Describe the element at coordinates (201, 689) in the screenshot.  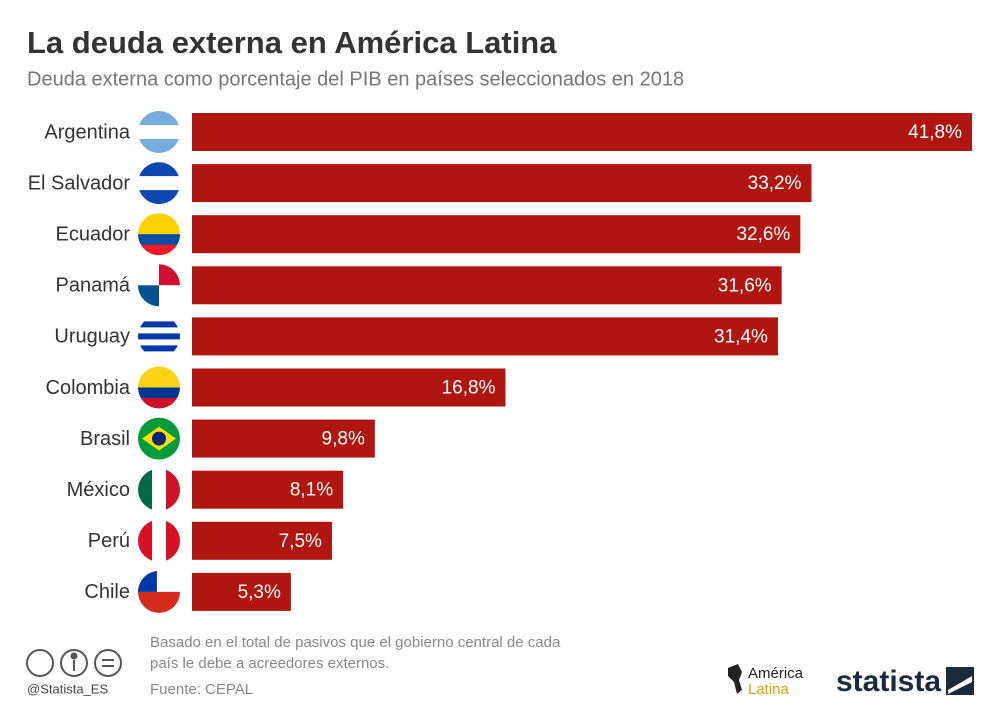
I see `source: Fuente: CEPAL` at that location.